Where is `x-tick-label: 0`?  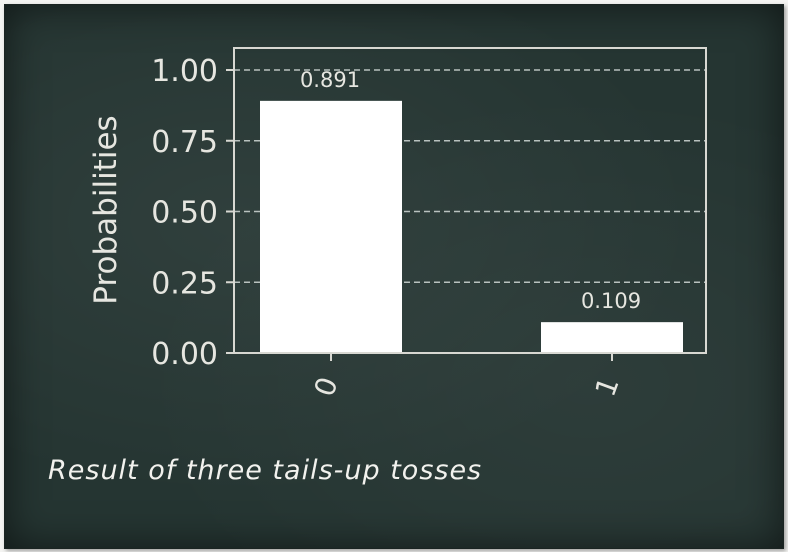 x-tick-label: 0 is located at coordinates (326, 387).